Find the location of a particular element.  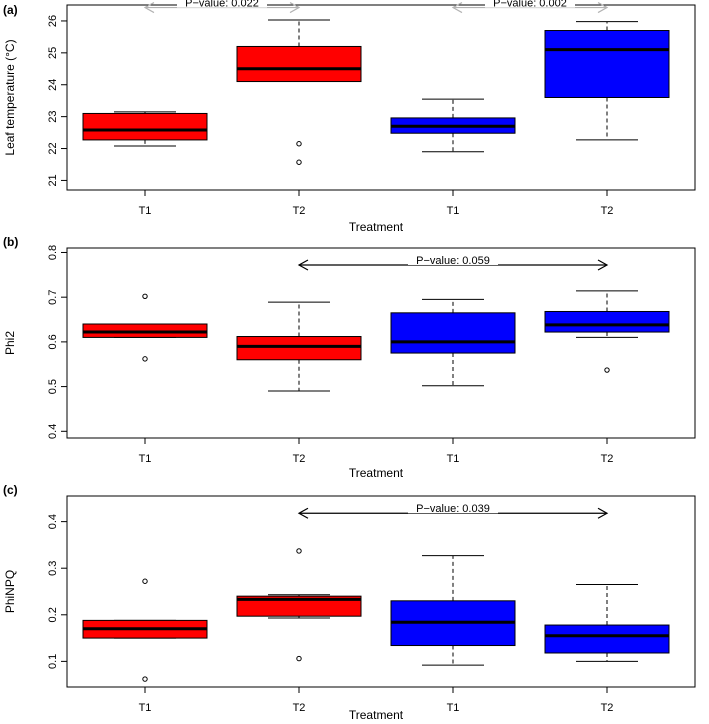

y-tick-label: 0.3 is located at coordinates (53, 568).